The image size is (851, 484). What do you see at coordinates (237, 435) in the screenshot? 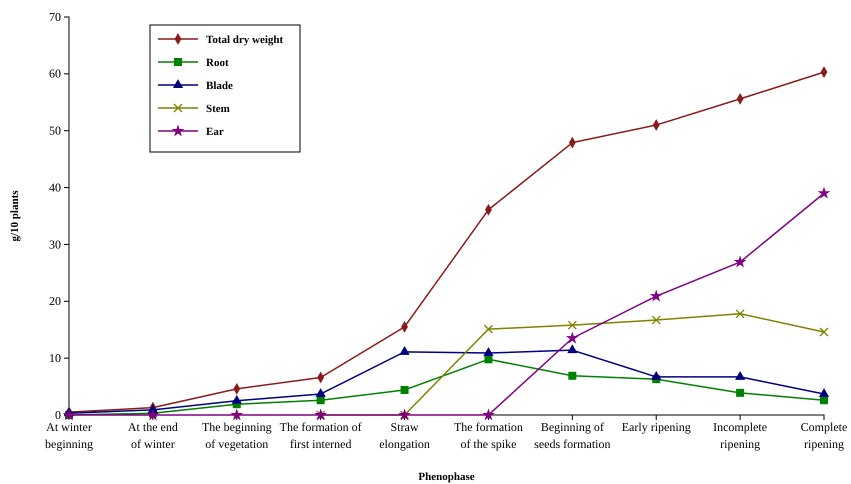
I see `x-tick-label: The beginning of vegetation` at bounding box center [237, 435].